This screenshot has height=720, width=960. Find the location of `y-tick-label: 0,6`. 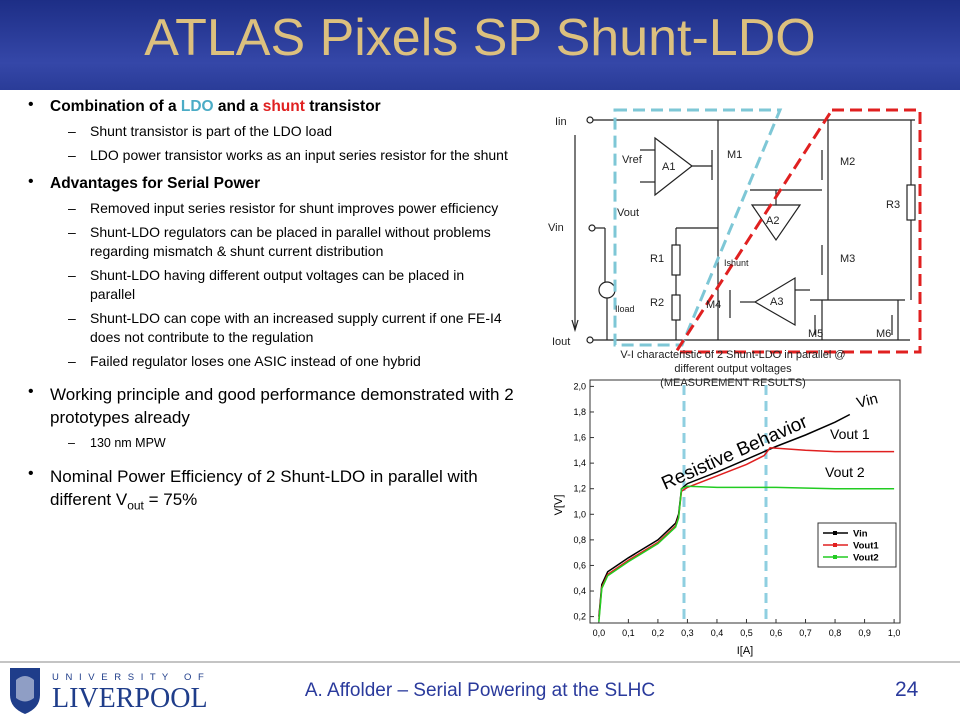

y-tick-label: 0,6 is located at coordinates (579, 565).